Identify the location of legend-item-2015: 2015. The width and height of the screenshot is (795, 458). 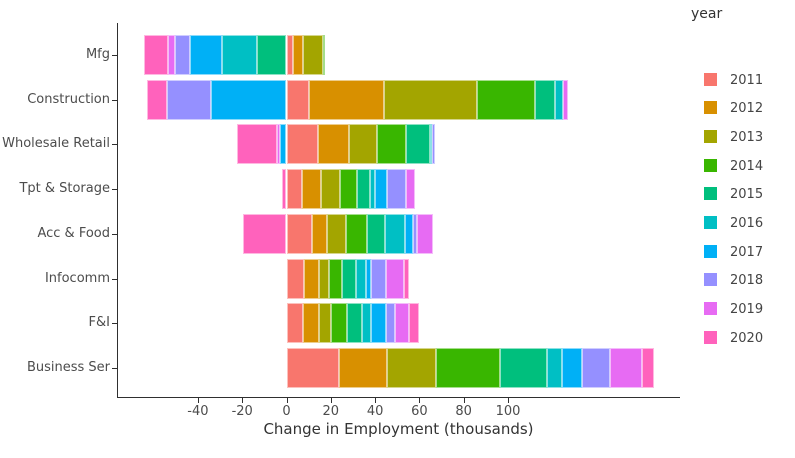
(738, 197).